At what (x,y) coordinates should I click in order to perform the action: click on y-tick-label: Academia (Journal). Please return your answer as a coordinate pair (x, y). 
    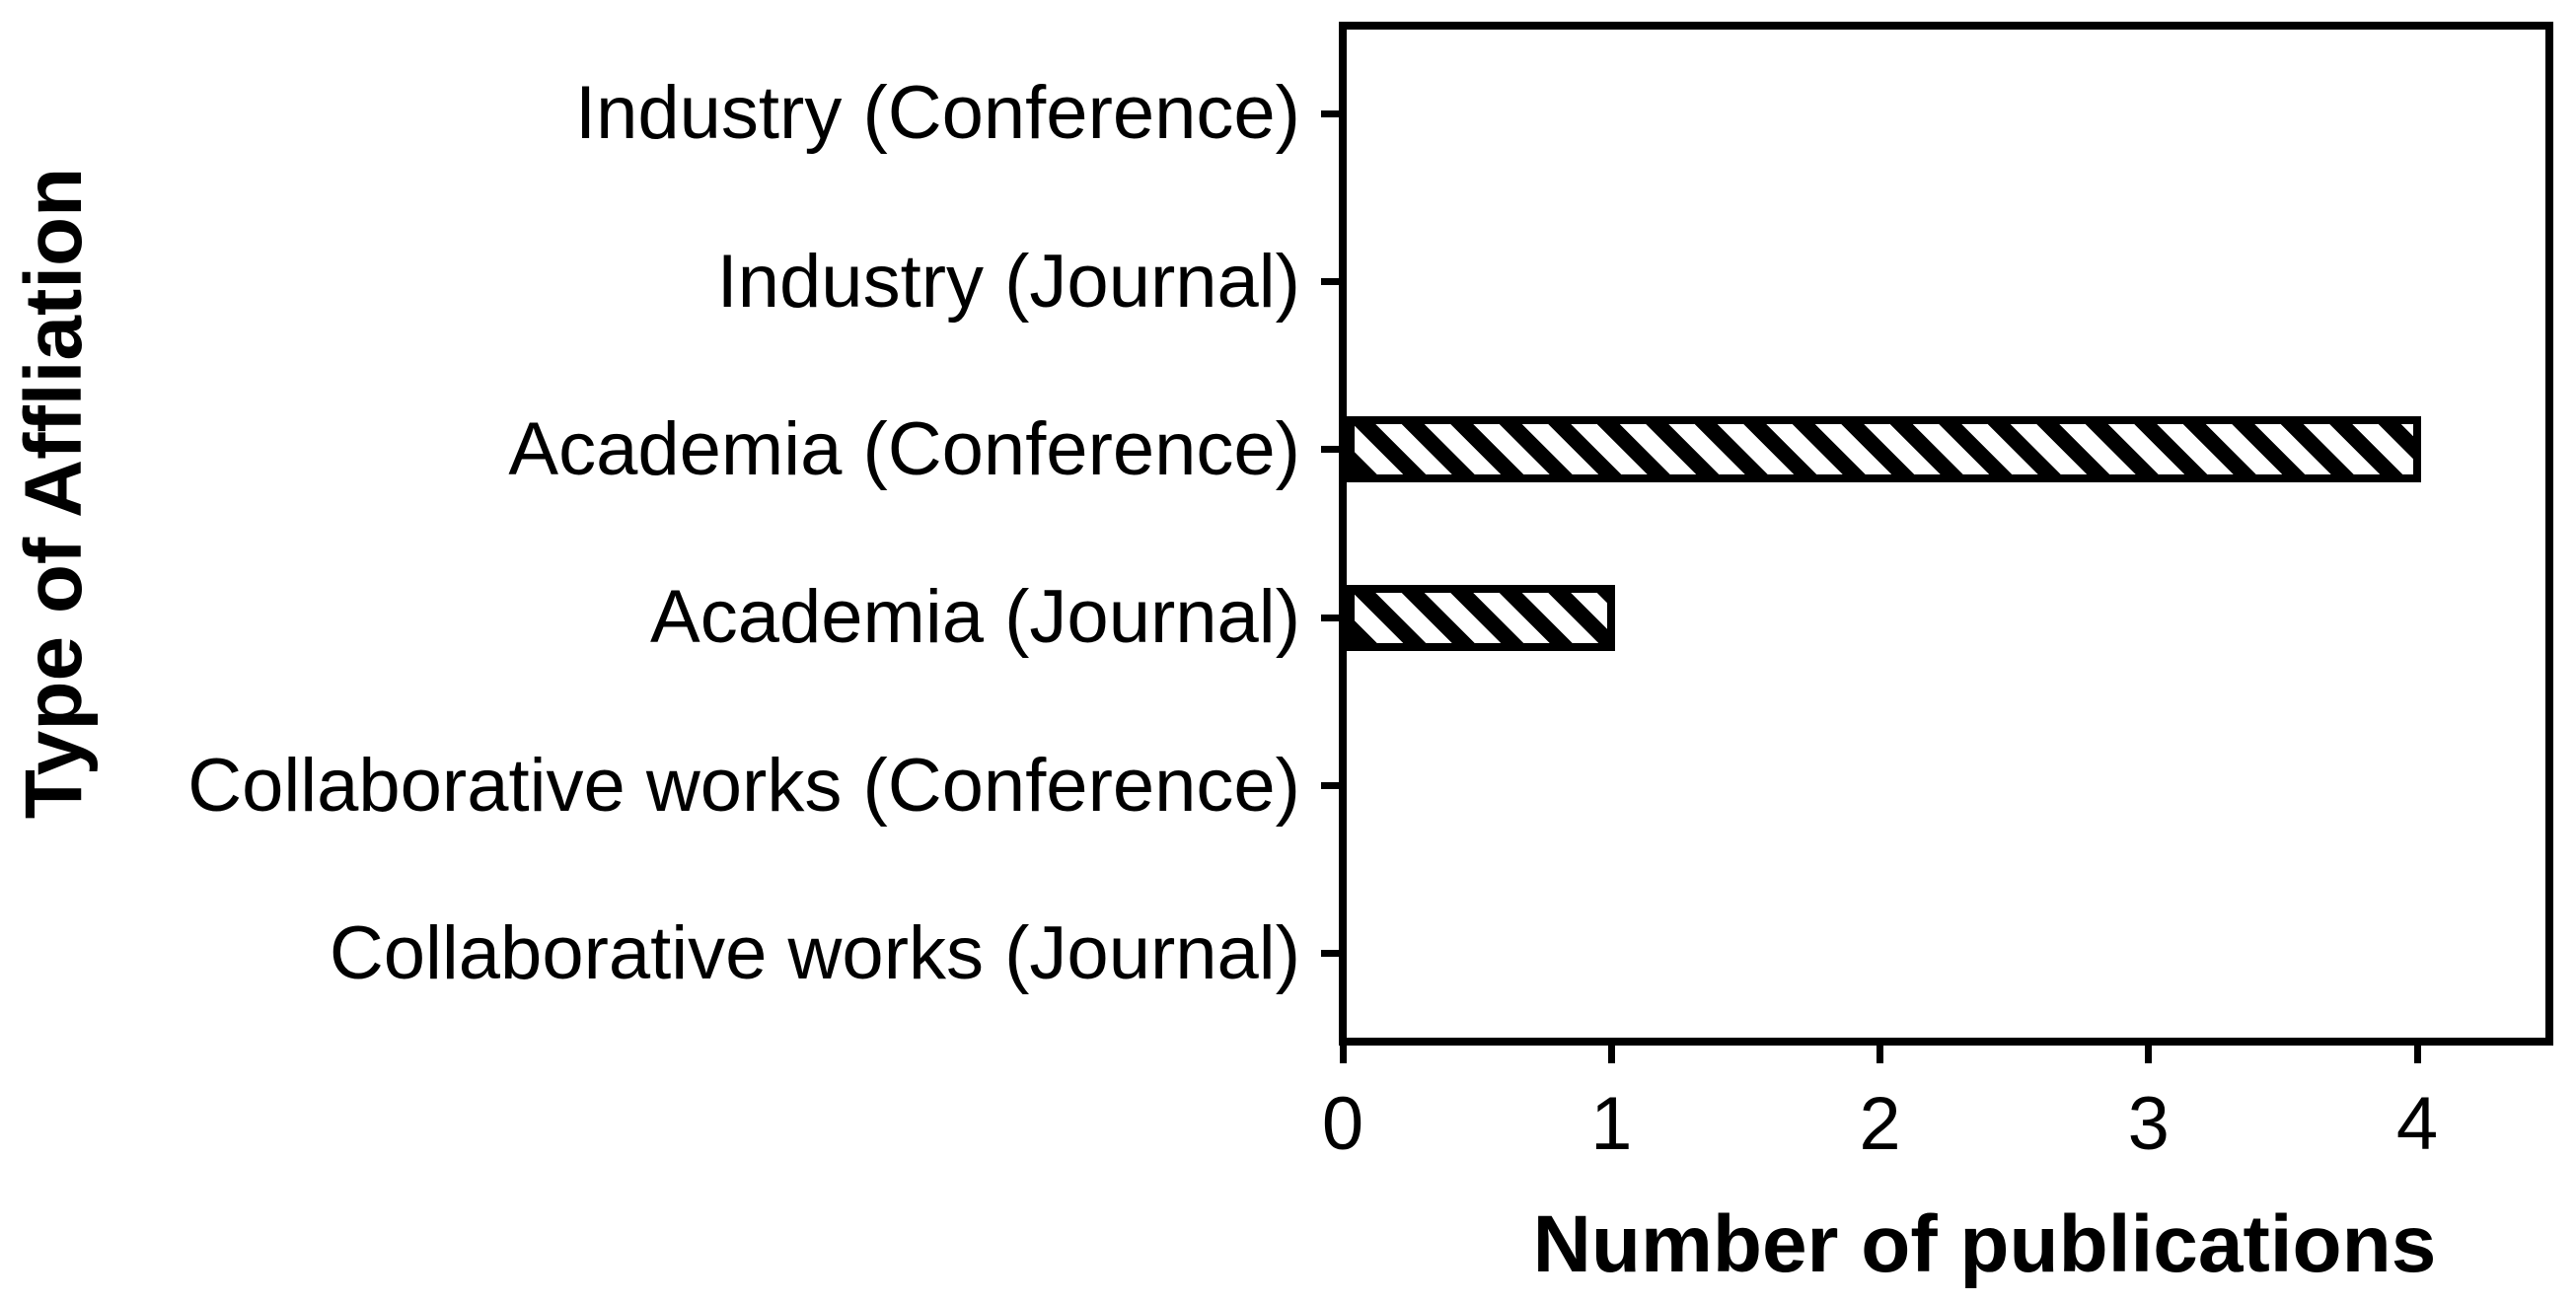
    Looking at the image, I should click on (975, 617).